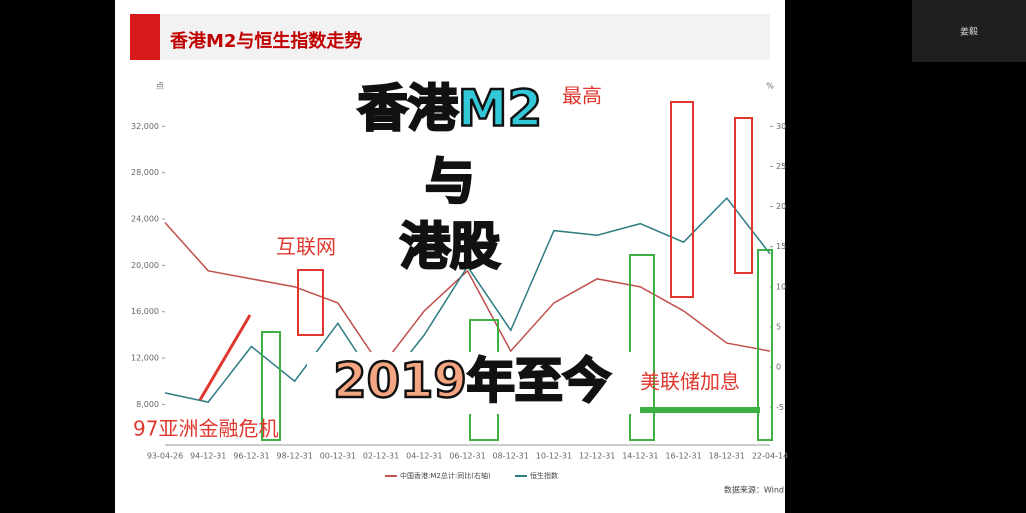  What do you see at coordinates (781, 166) in the screenshot?
I see `y2-tick-label: 25` at bounding box center [781, 166].